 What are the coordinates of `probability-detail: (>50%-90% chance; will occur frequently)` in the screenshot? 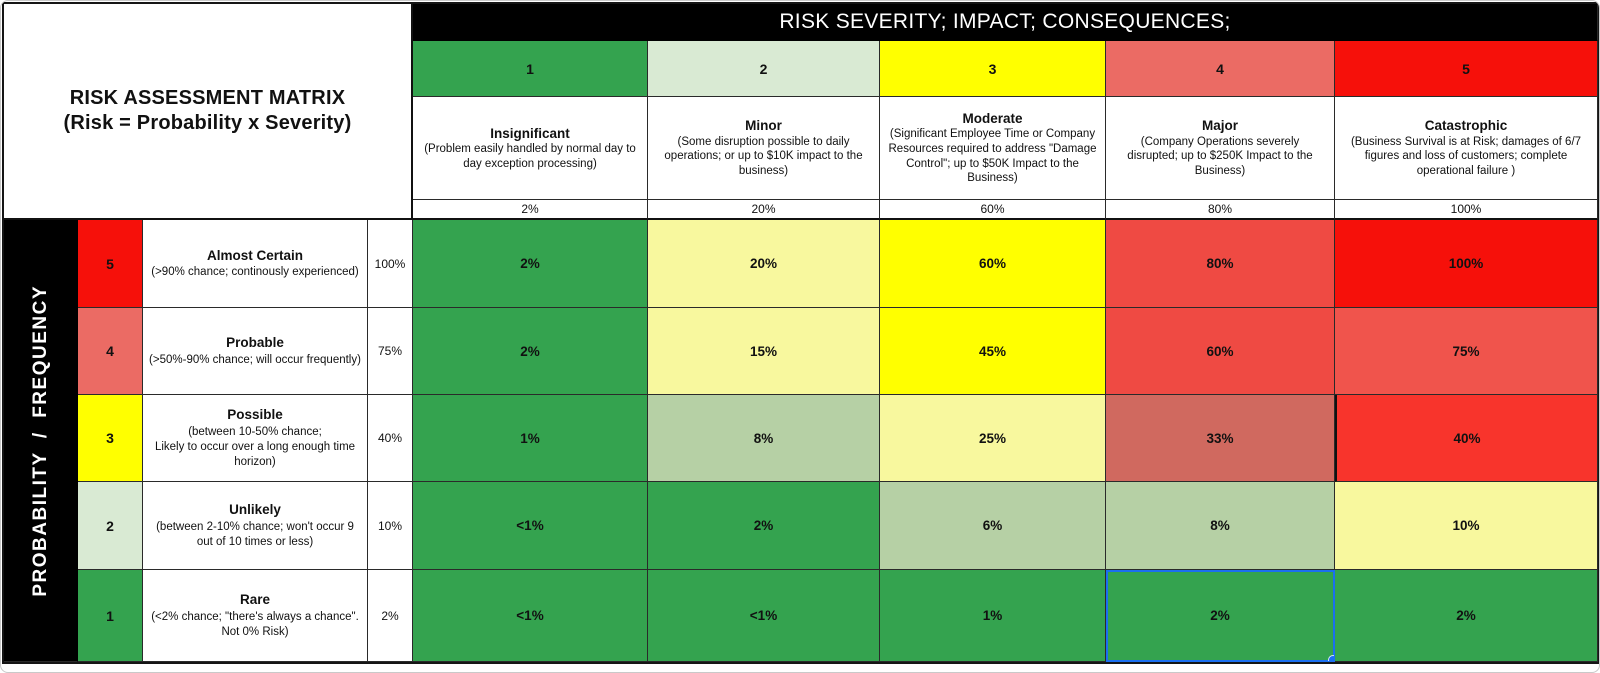 It's located at (255, 359).